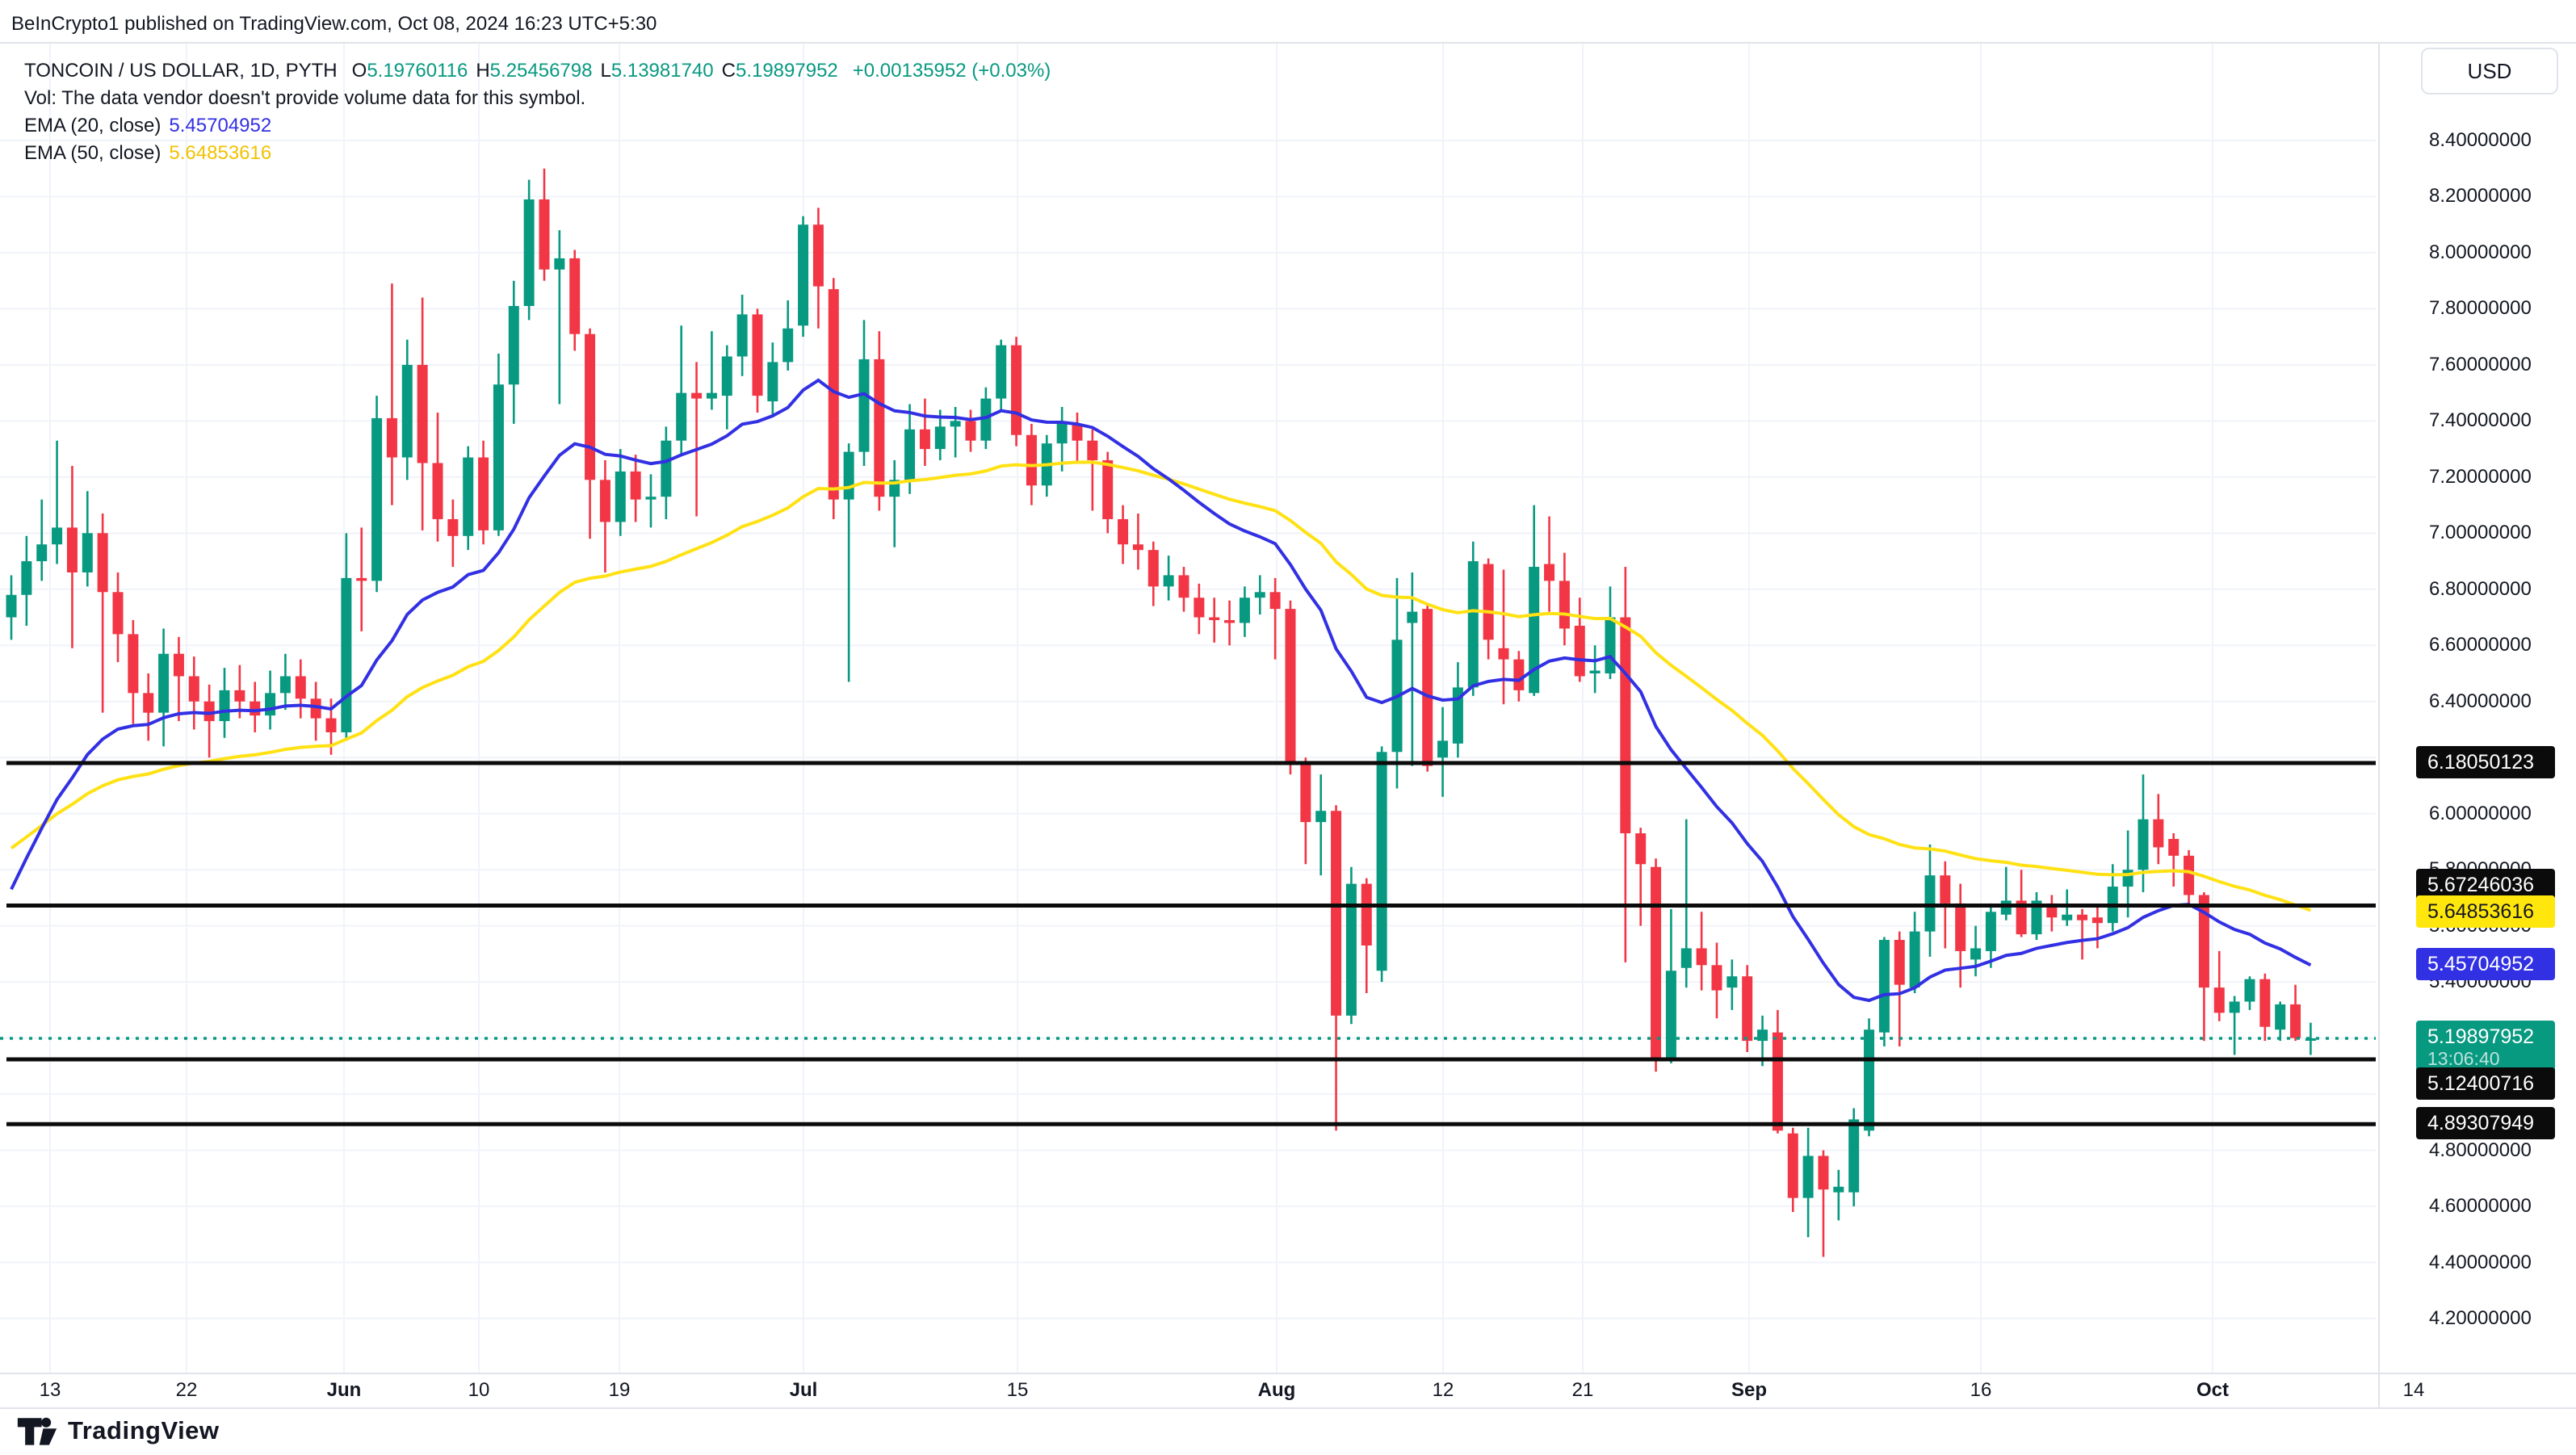  Describe the element at coordinates (2480, 533) in the screenshot. I see `price-tick-label: 7.00000000` at that location.